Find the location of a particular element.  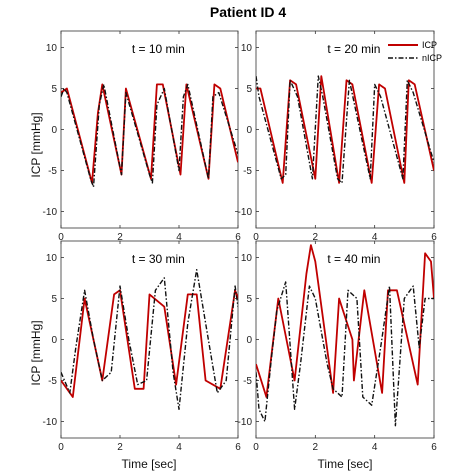

xlabel-right: Time [sec] is located at coordinates (345, 464).